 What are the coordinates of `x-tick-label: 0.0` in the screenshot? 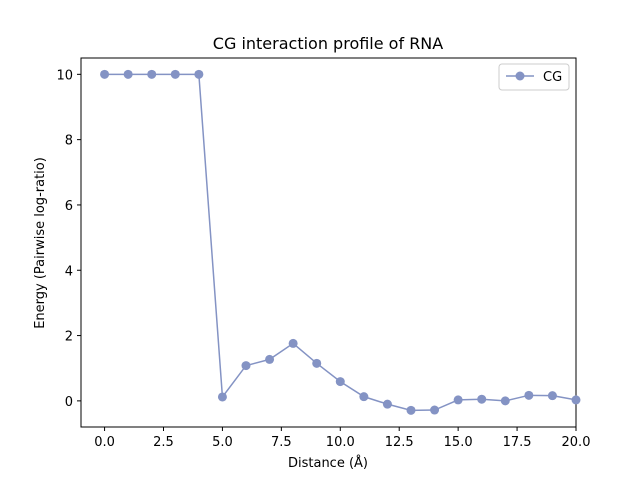 It's located at (104, 442).